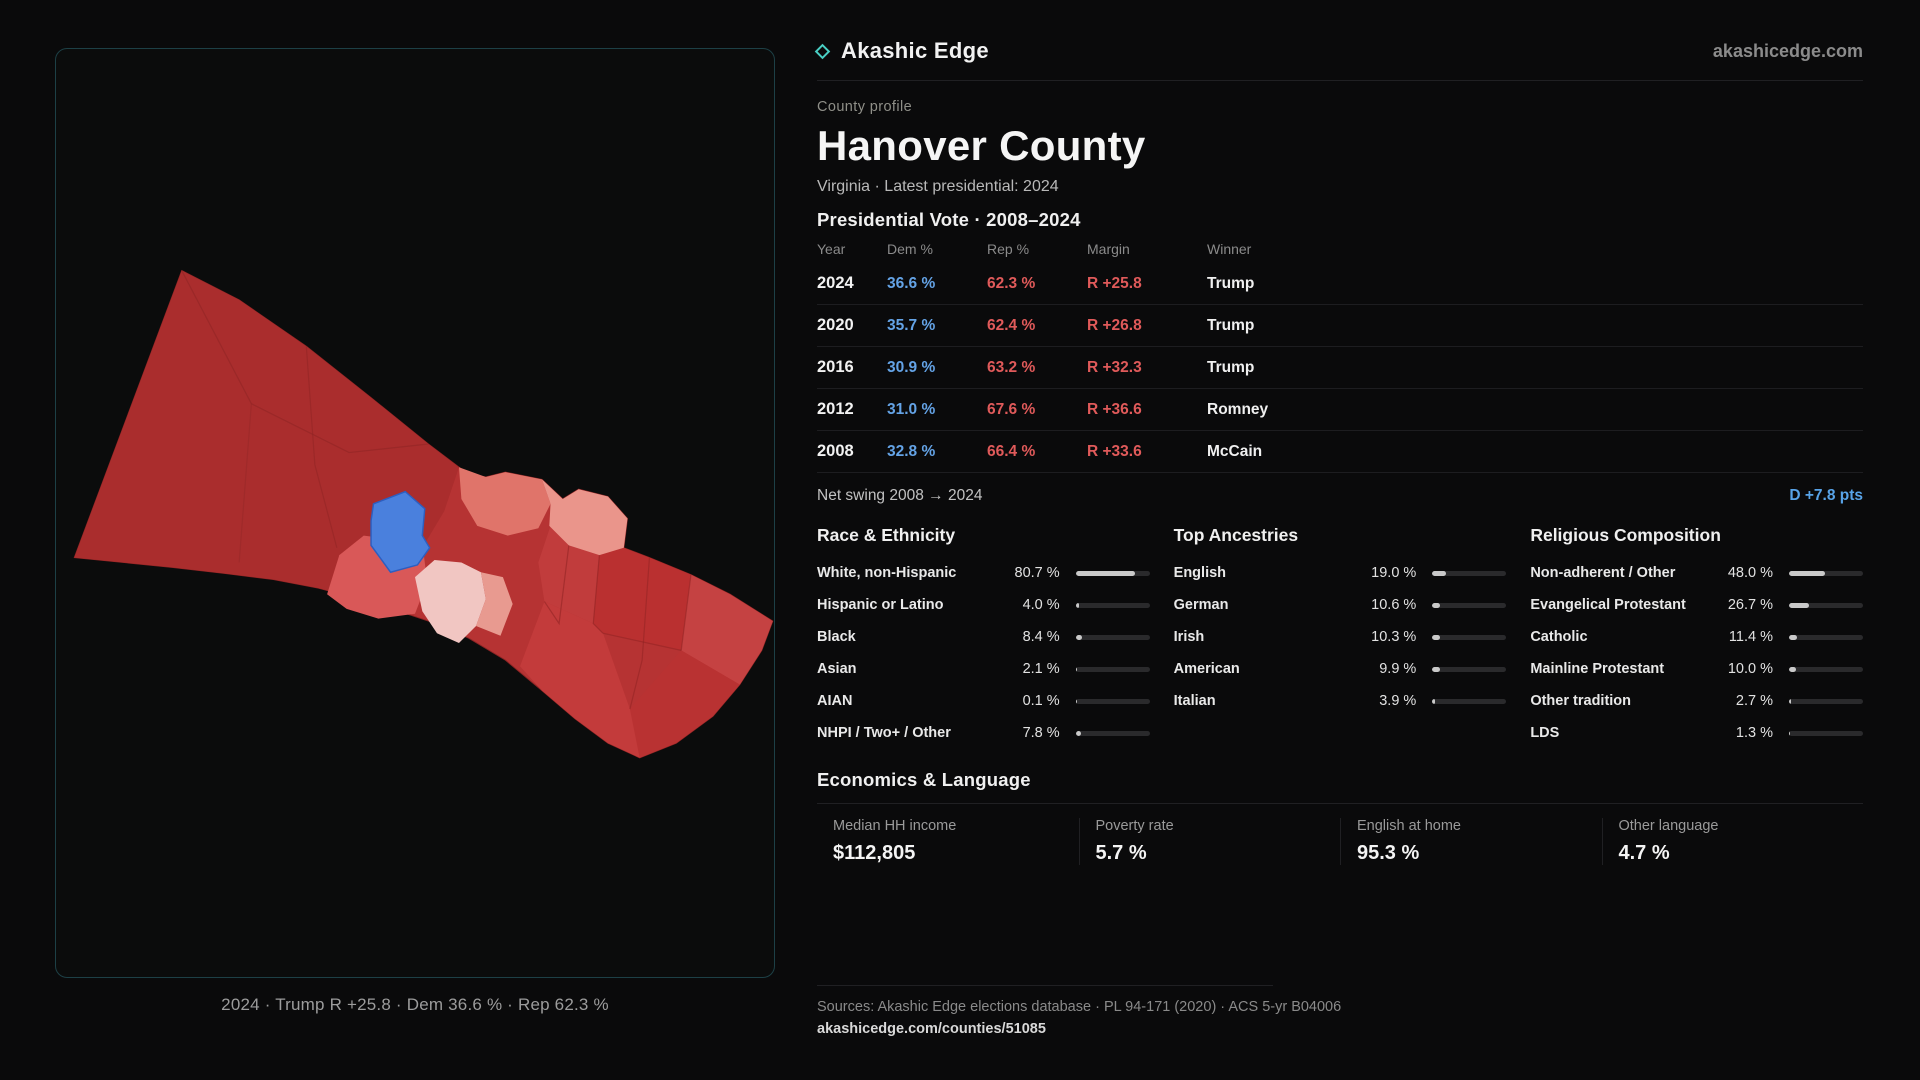 This screenshot has width=1920, height=1080. What do you see at coordinates (1011, 367) in the screenshot?
I see `rep-cell: 63.2 %` at bounding box center [1011, 367].